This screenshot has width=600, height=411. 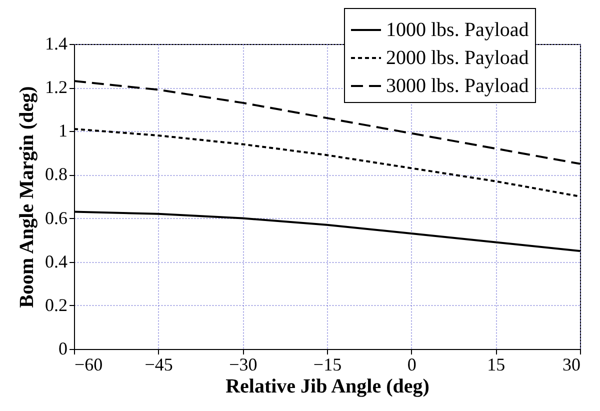 I want to click on y-tick-label: 0.4, so click(x=56, y=261).